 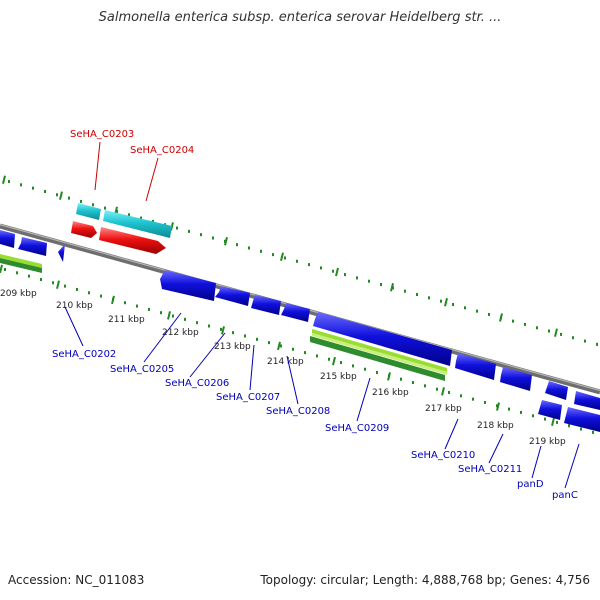 I want to click on gene-label-reverse: SeHA_C0210, so click(x=443, y=455).